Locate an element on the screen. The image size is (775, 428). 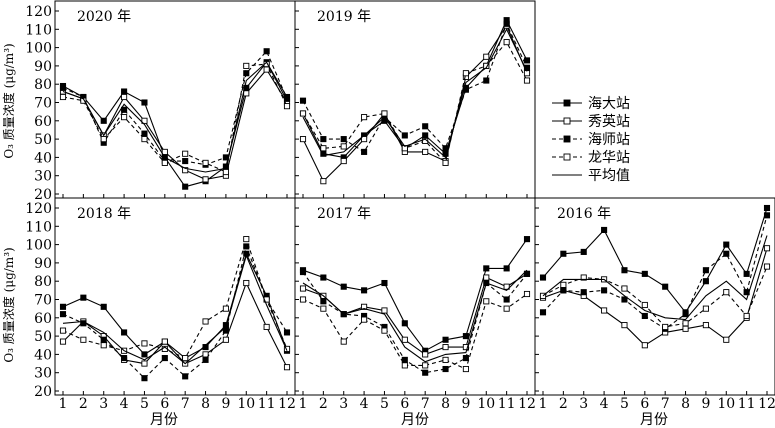
y-tick-label: 30 is located at coordinates (43, 177).